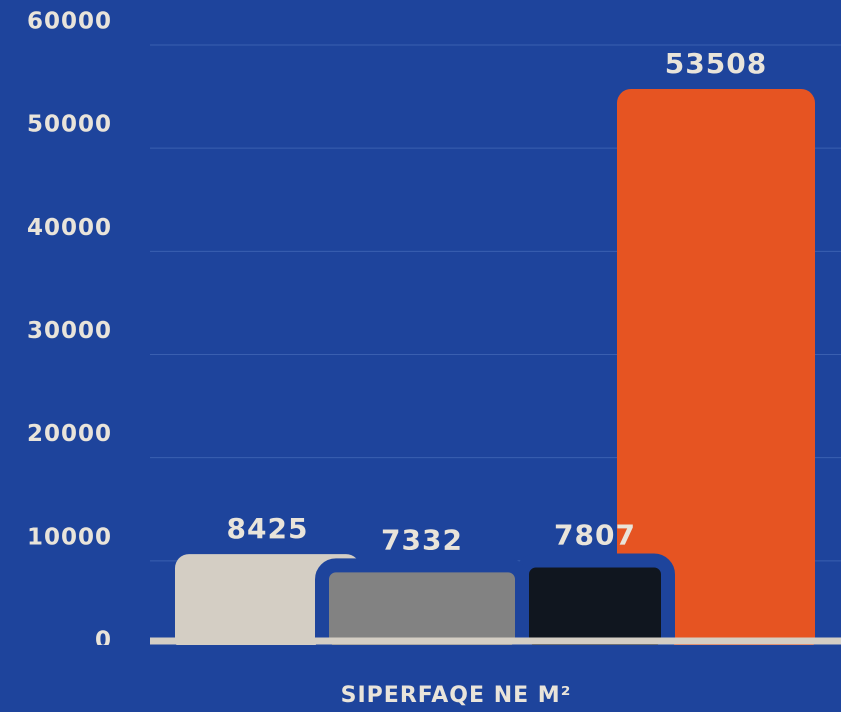 The image size is (841, 712). What do you see at coordinates (422, 539) in the screenshot?
I see `value-label: 7332` at bounding box center [422, 539].